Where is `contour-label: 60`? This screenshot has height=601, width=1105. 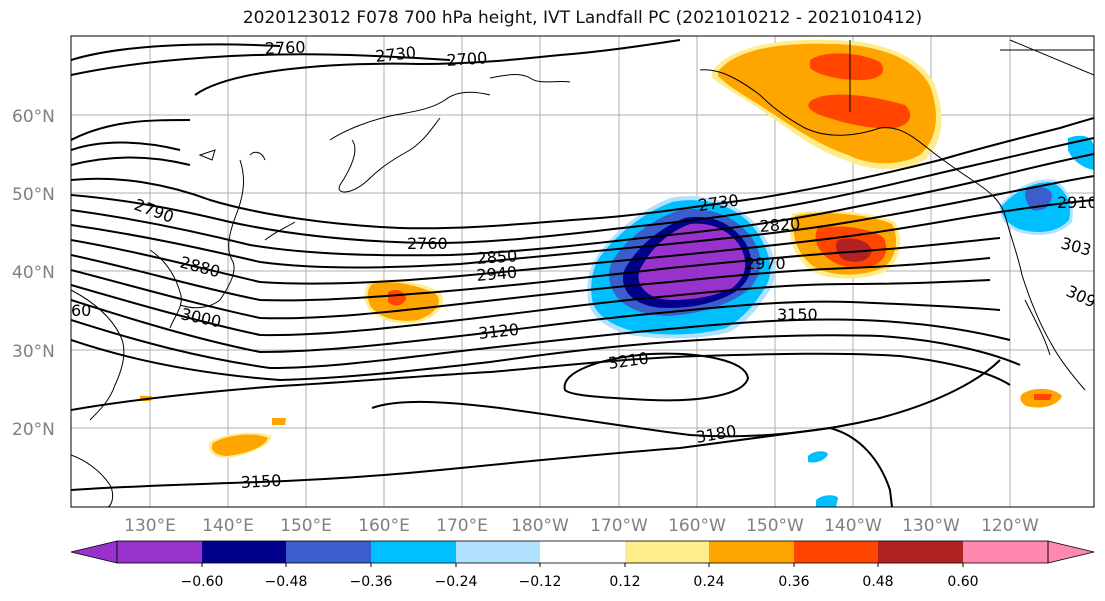
contour-label: 60 is located at coordinates (81, 310).